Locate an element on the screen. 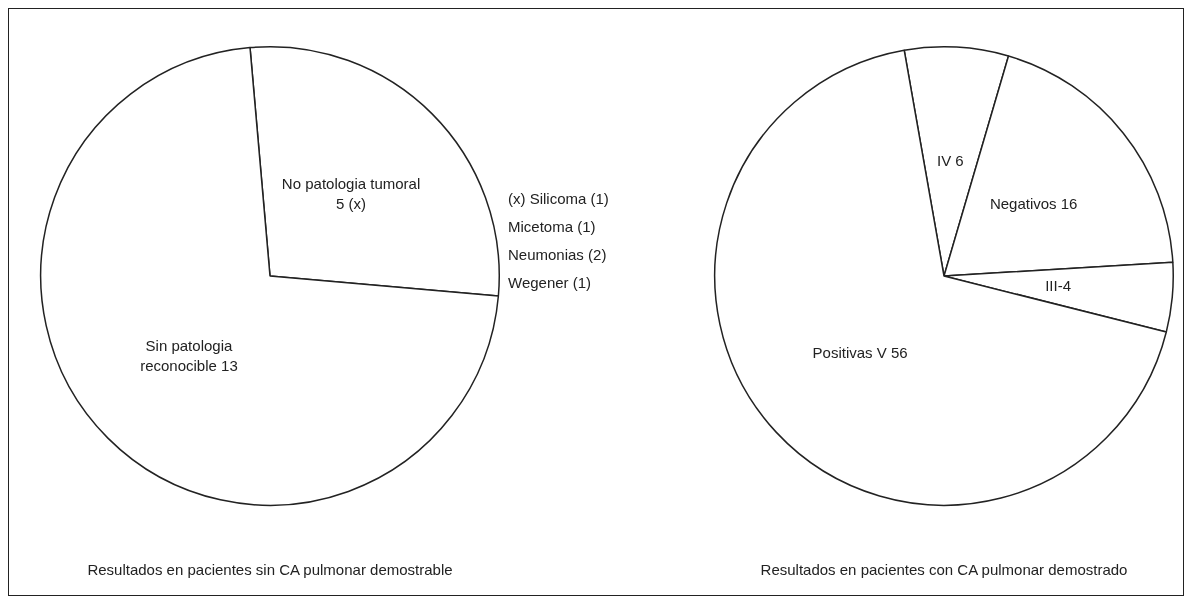 This screenshot has height=604, width=1194. slice-label: Positivas V 56 is located at coordinates (860, 353).